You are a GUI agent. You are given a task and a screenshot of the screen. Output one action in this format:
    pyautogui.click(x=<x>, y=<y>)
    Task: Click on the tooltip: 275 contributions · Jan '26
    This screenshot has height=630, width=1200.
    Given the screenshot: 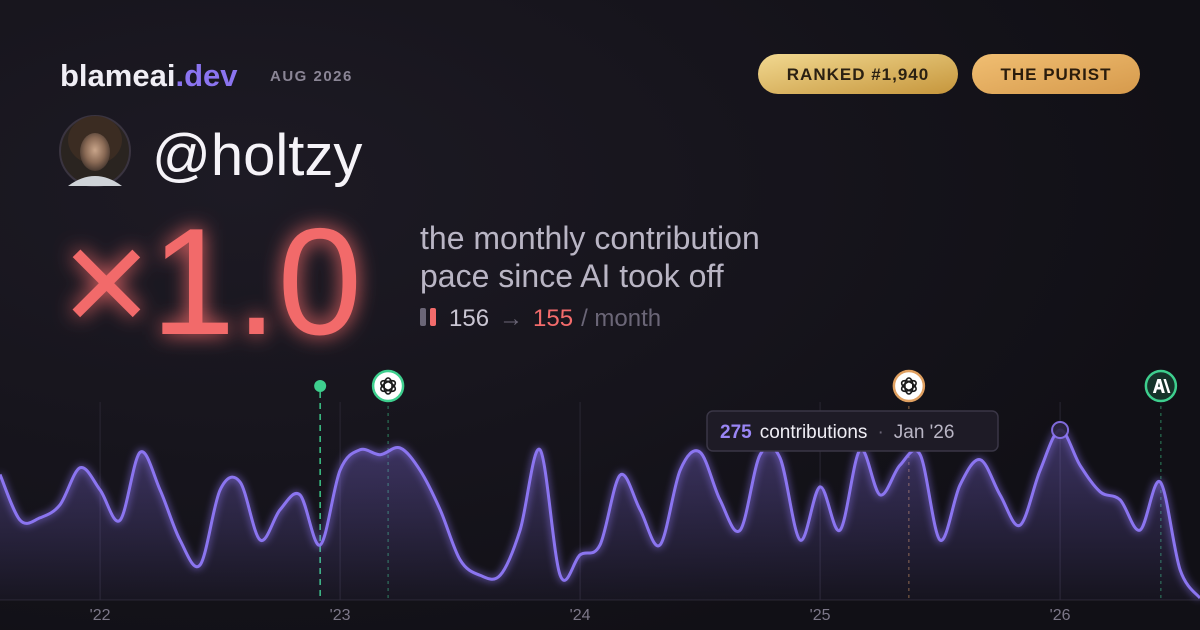 What is the action you would take?
    pyautogui.click(x=852, y=431)
    